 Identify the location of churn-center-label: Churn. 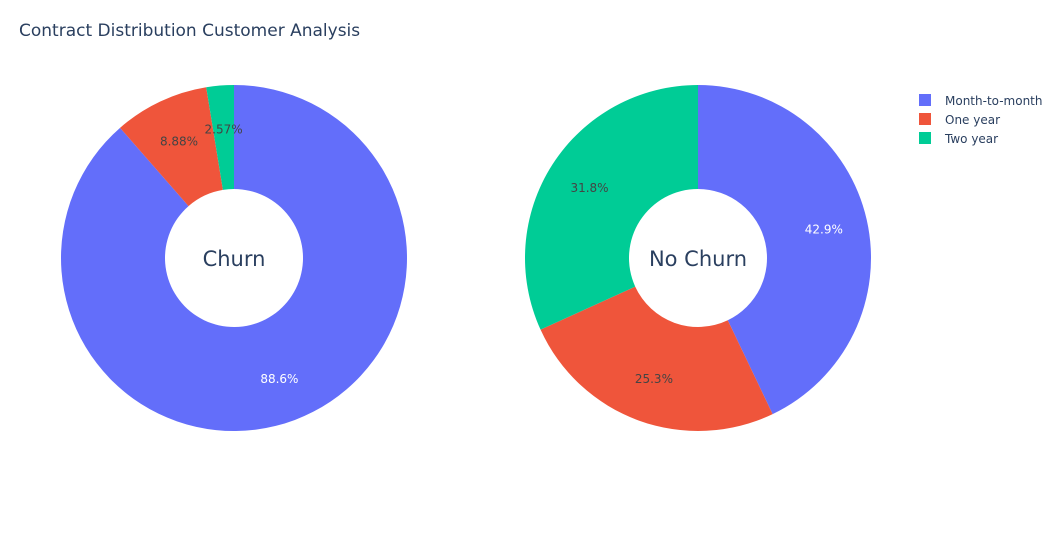
(234, 259).